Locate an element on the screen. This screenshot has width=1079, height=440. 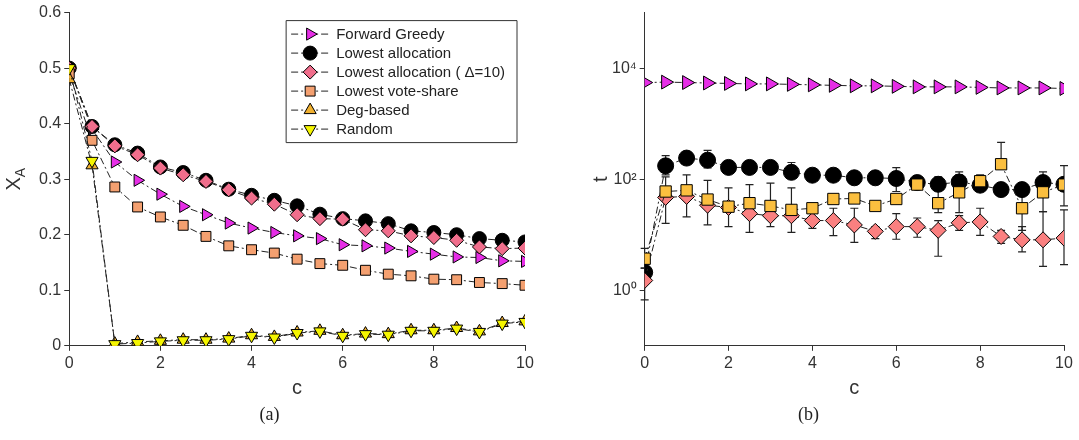
y-tick-label: 0.2 is located at coordinates (50, 234).